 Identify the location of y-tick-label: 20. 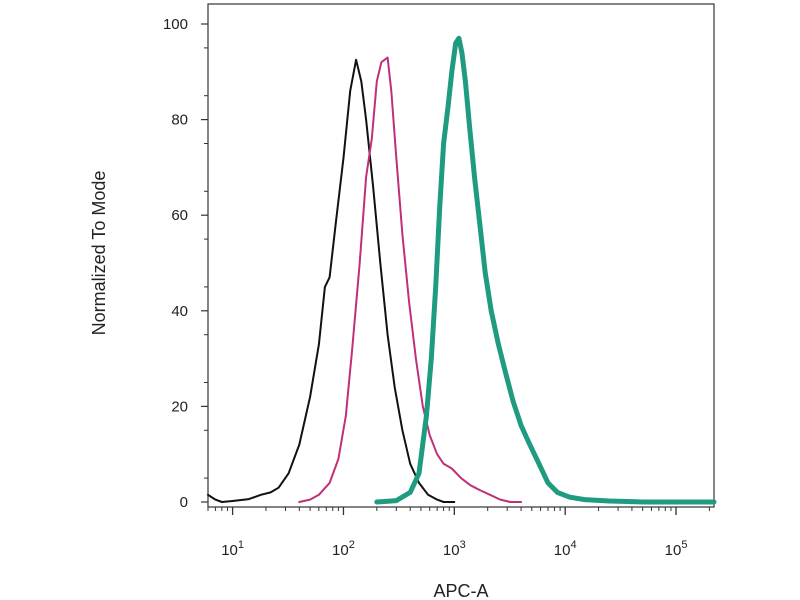
(179, 406).